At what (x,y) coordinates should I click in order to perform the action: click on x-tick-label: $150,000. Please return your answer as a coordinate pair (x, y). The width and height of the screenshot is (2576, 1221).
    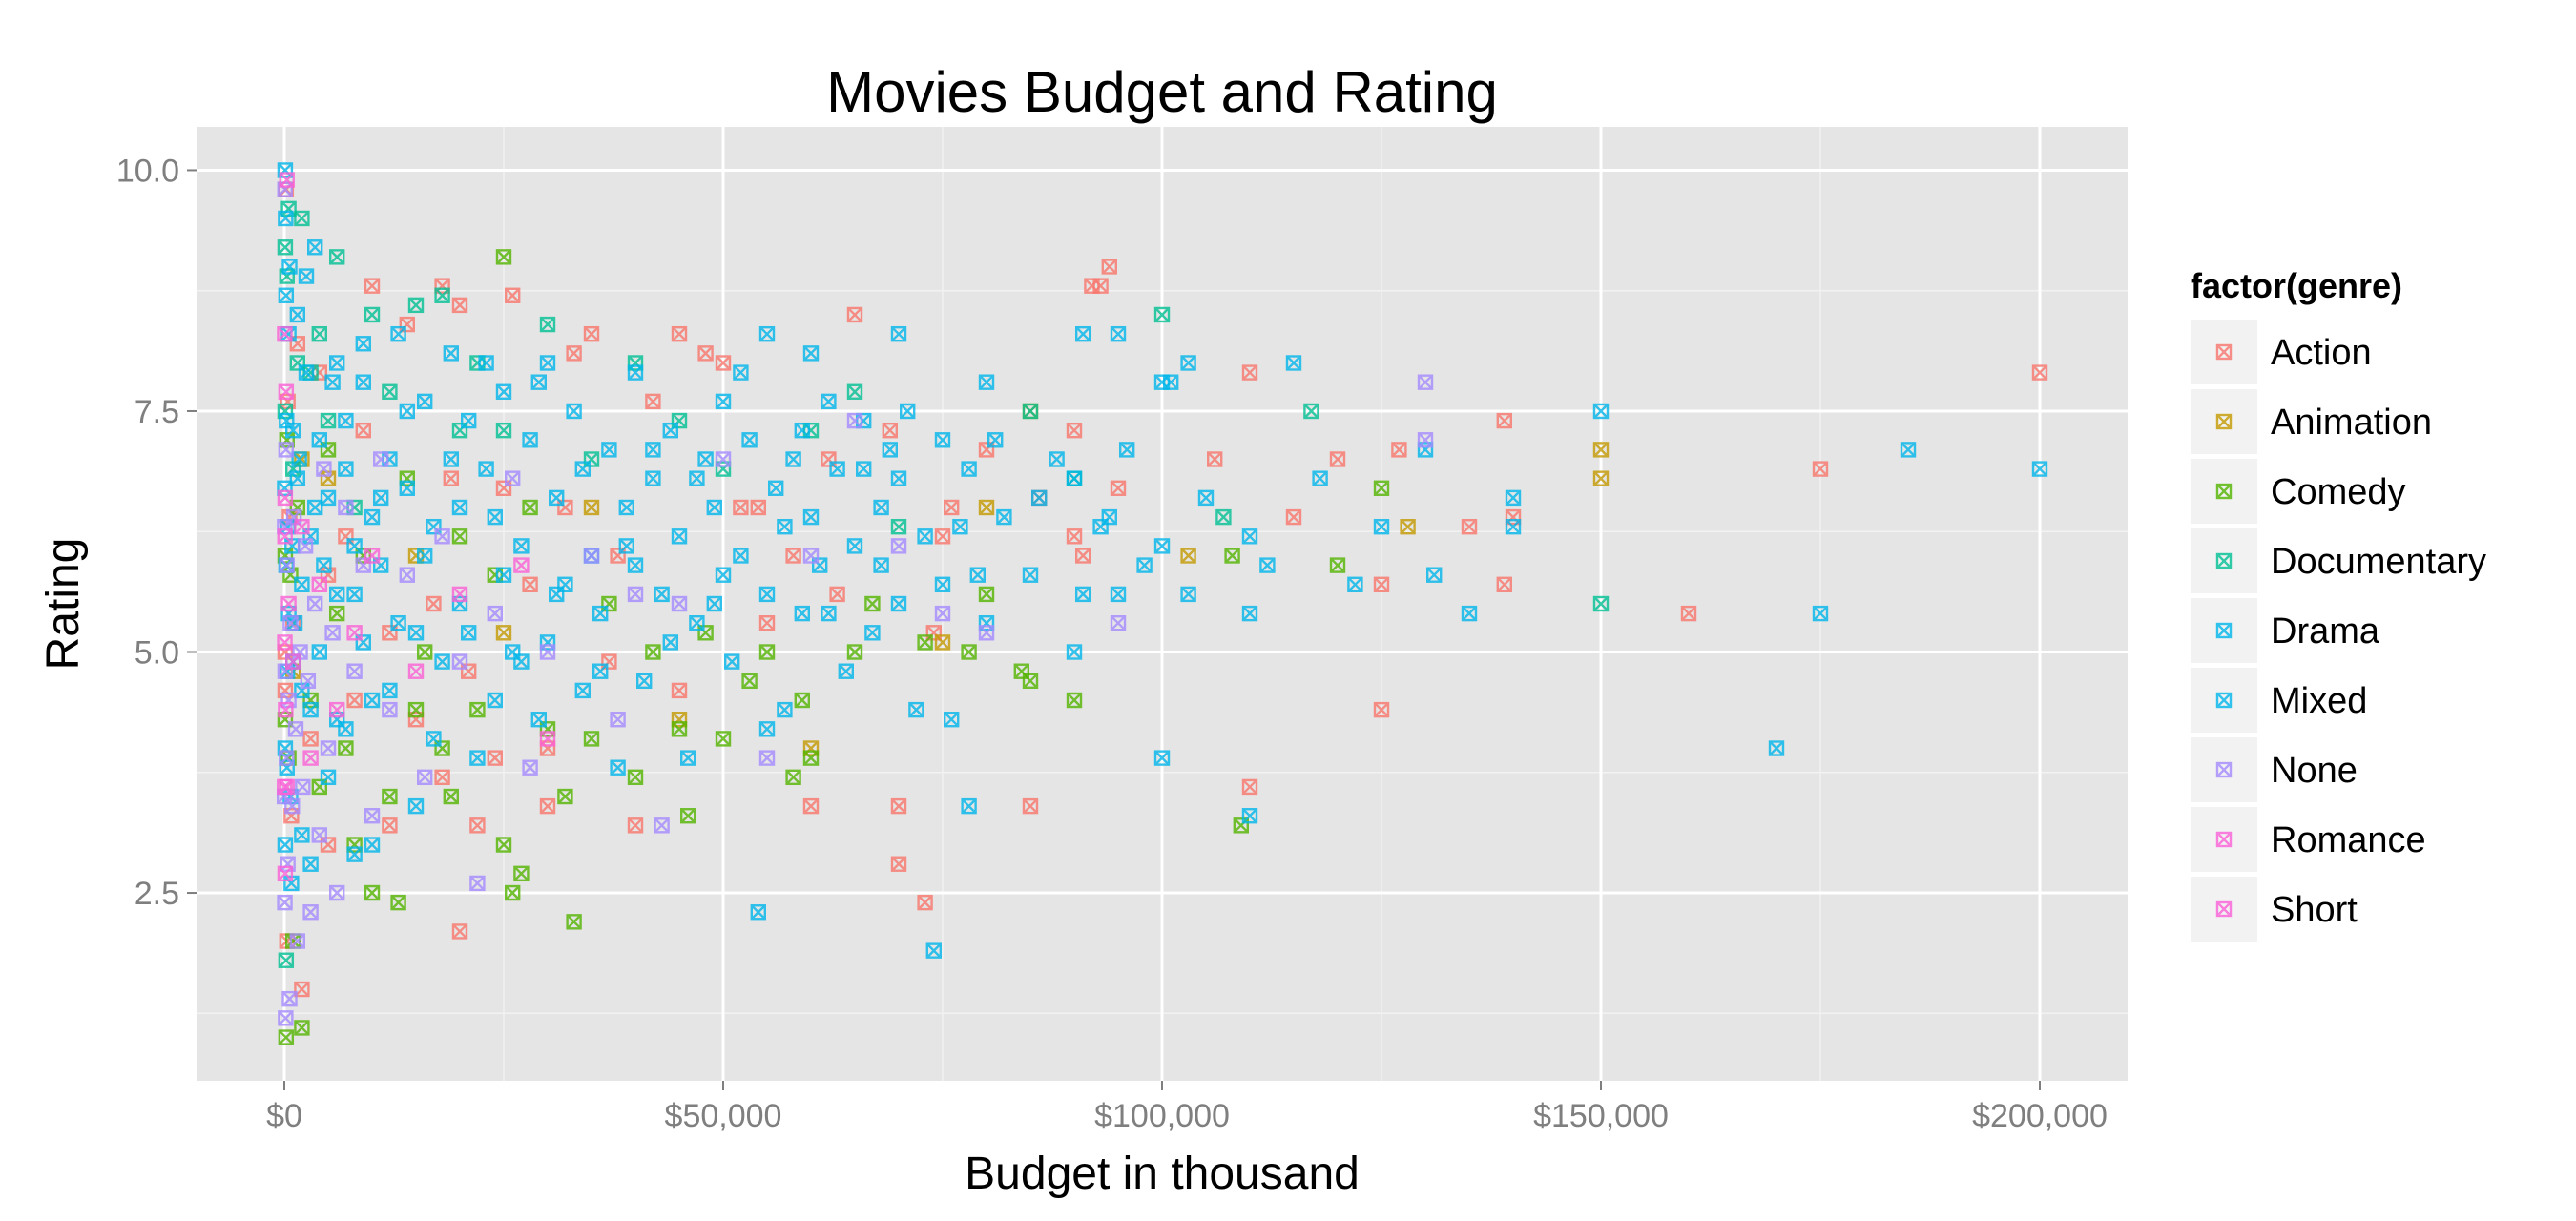
    Looking at the image, I should click on (1601, 1116).